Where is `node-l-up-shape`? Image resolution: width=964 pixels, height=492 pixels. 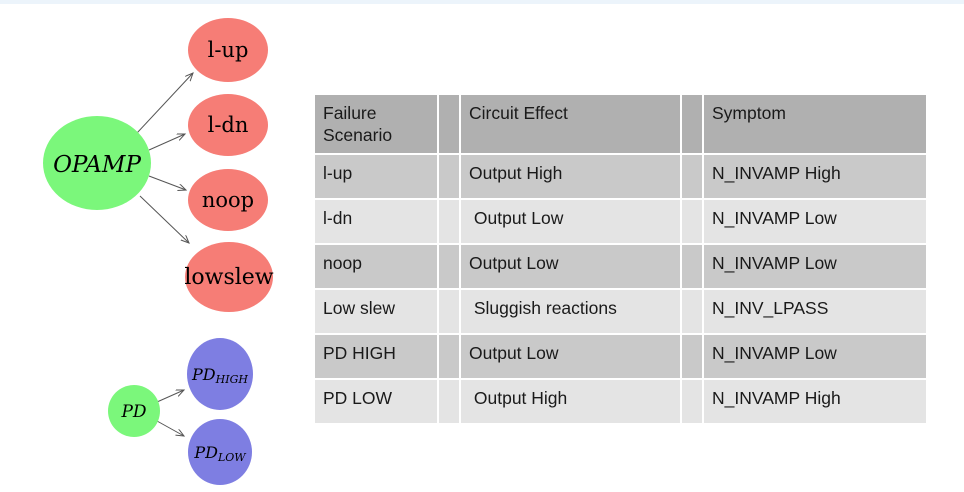 node-l-up-shape is located at coordinates (228, 50).